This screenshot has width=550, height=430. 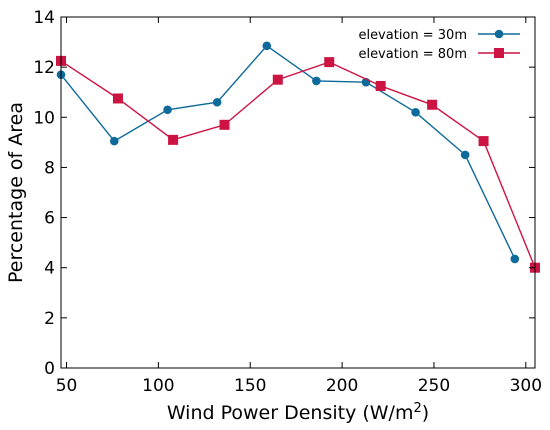 I want to click on legend: elevation = 30m elevation = 80m, so click(x=439, y=45).